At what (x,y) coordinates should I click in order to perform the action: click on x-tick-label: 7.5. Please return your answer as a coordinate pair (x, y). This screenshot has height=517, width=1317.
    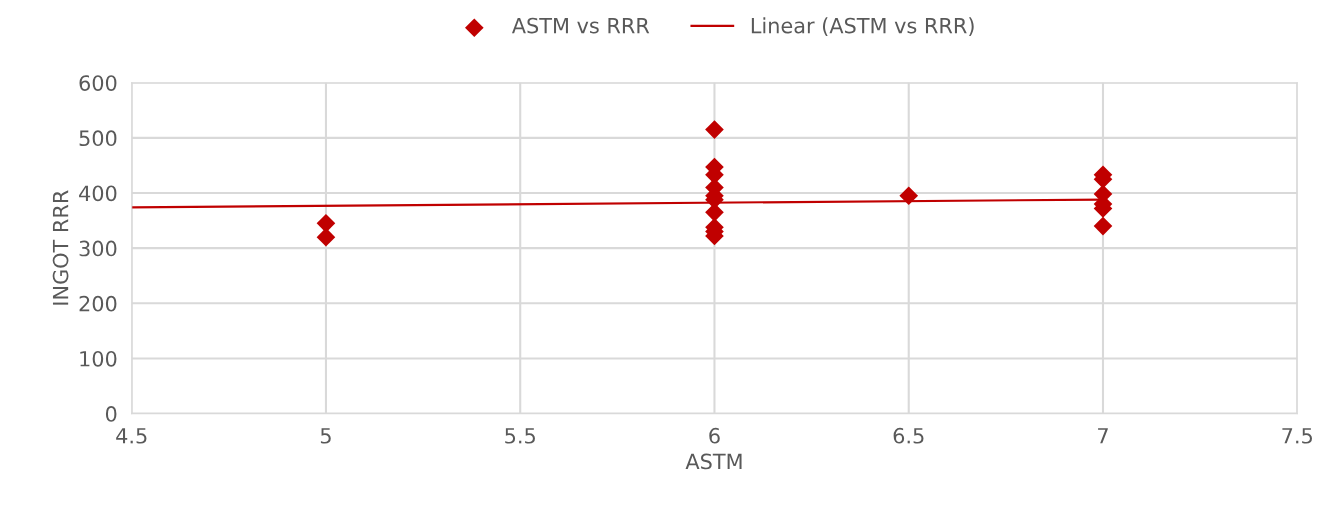
    Looking at the image, I should click on (1297, 436).